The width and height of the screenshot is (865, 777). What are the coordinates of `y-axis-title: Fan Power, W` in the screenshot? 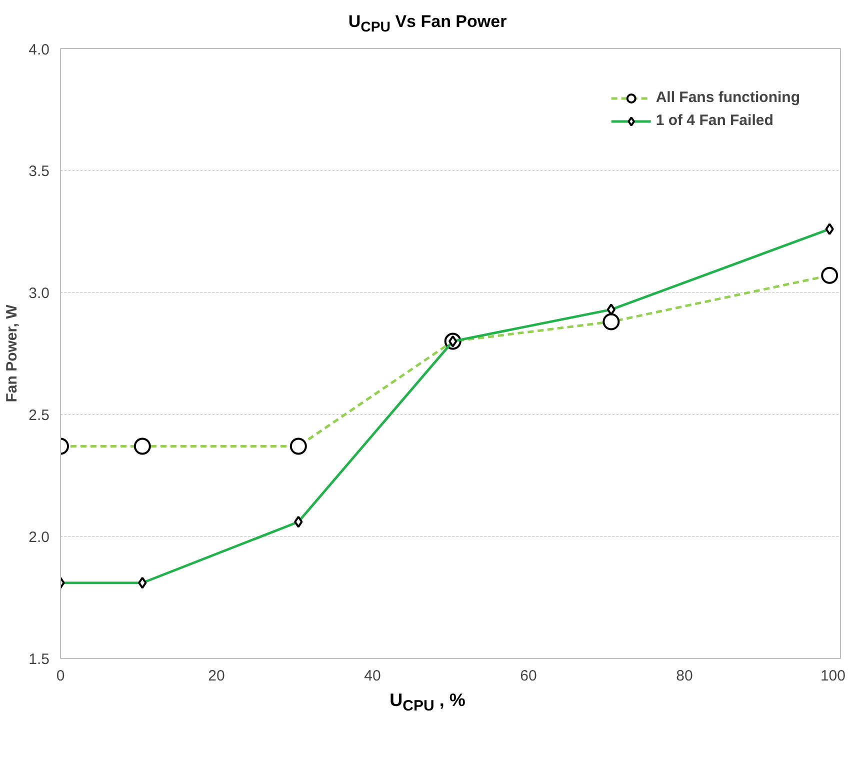 It's located at (12, 353).